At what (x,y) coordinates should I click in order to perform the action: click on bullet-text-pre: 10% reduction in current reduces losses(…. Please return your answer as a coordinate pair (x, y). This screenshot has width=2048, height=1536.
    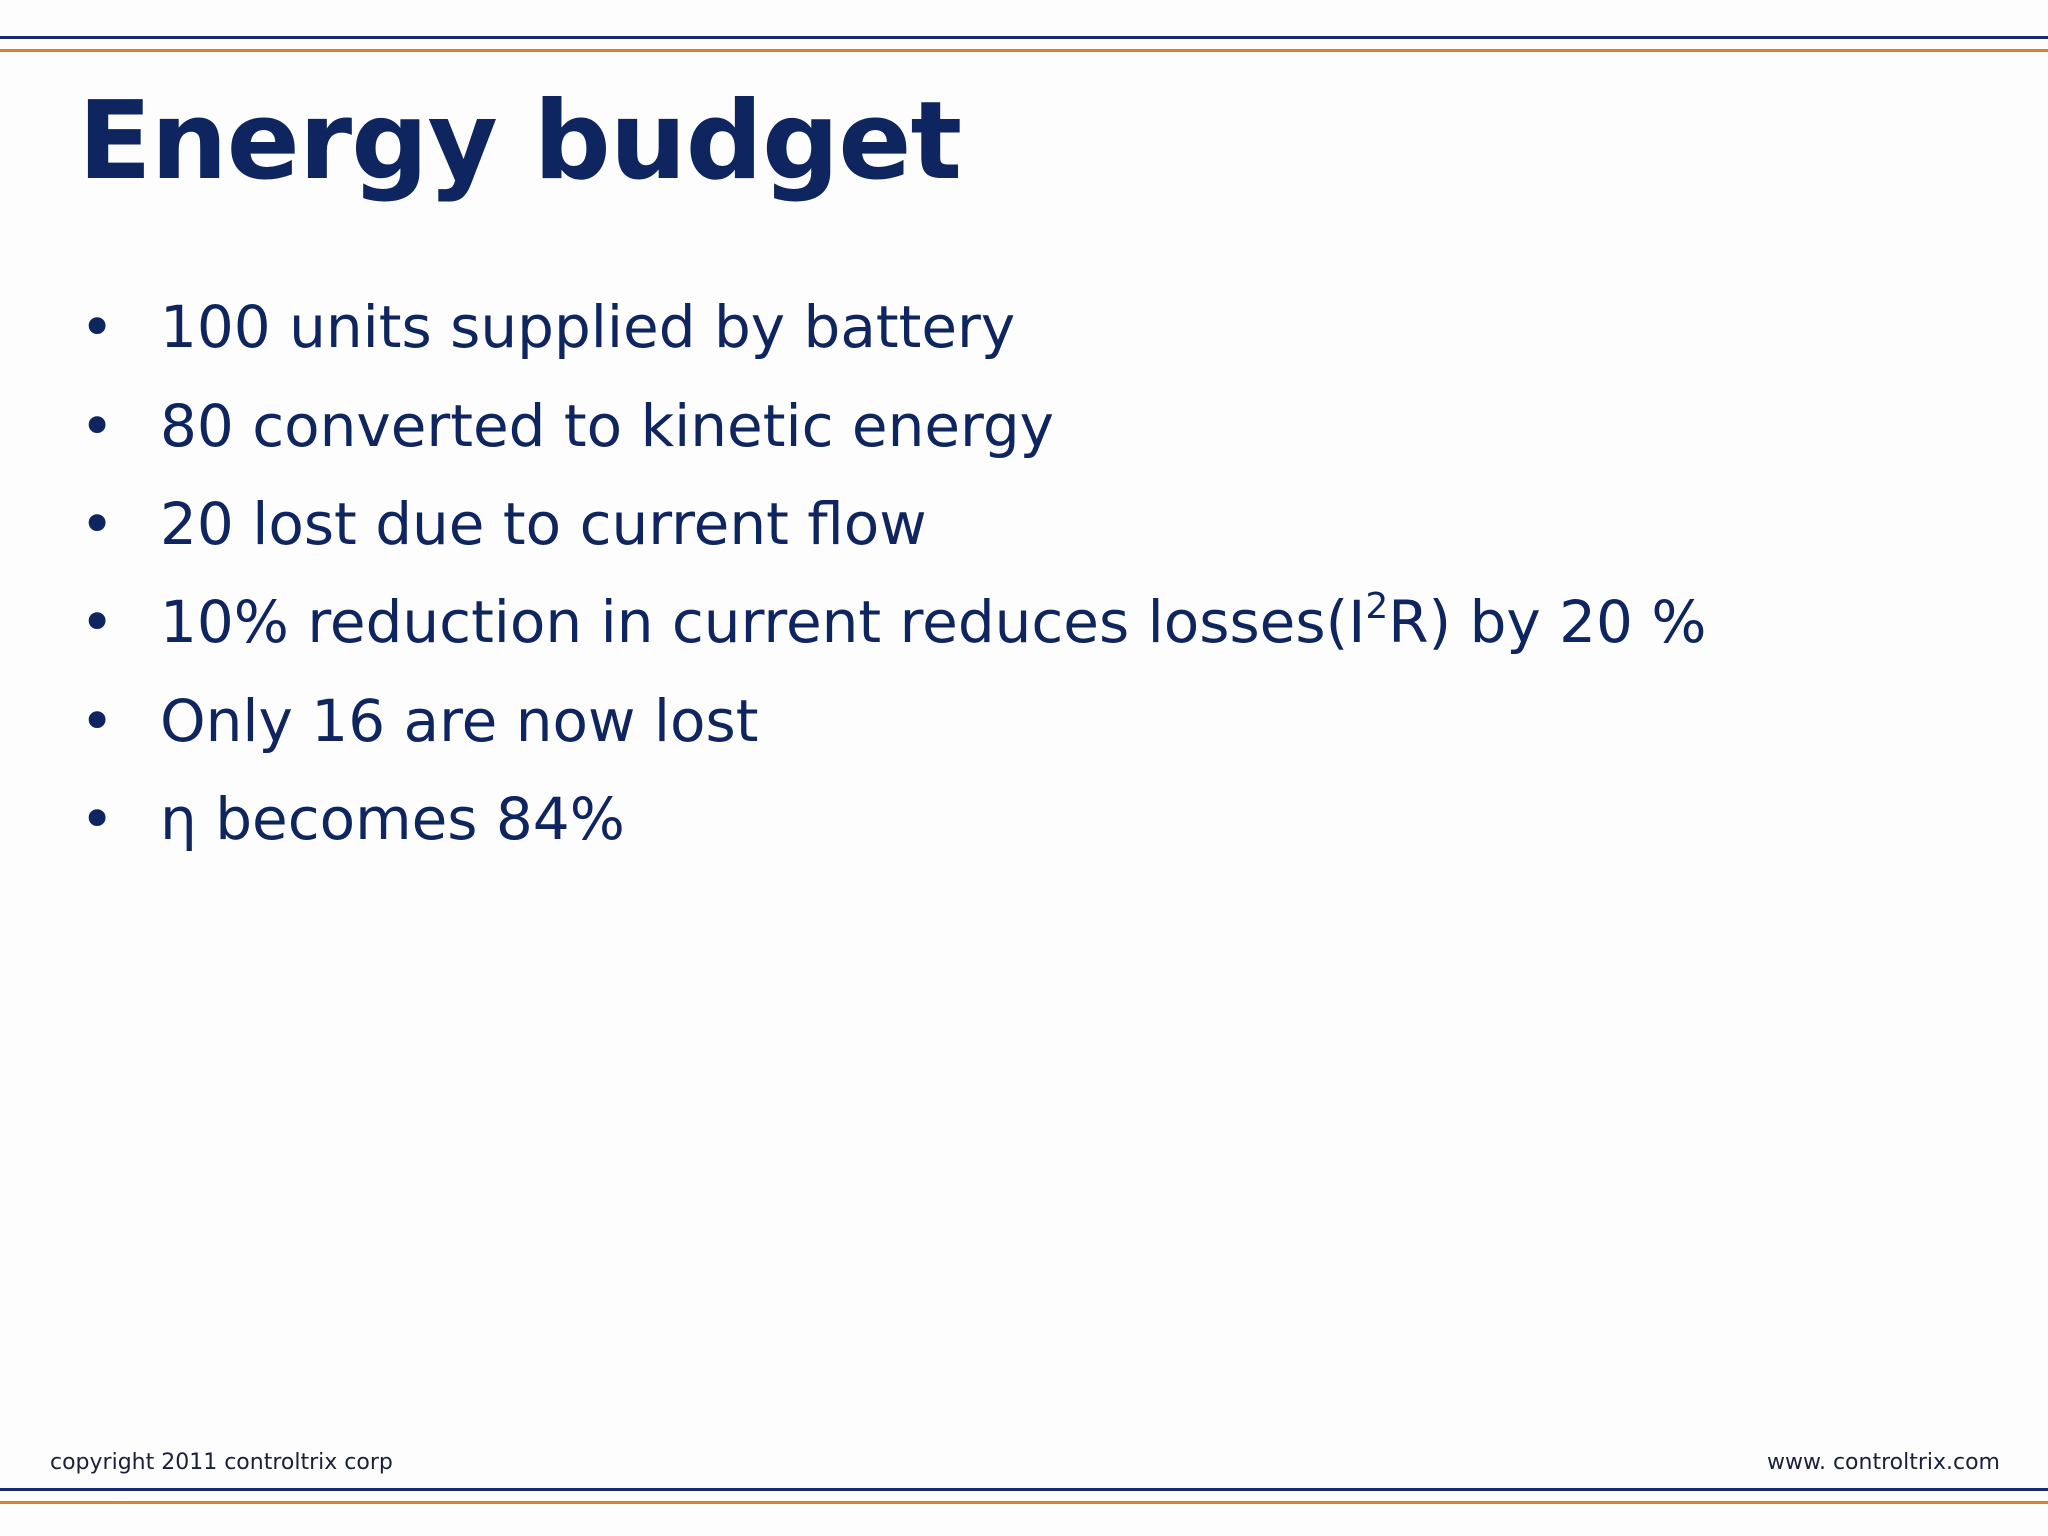
    Looking at the image, I should click on (763, 622).